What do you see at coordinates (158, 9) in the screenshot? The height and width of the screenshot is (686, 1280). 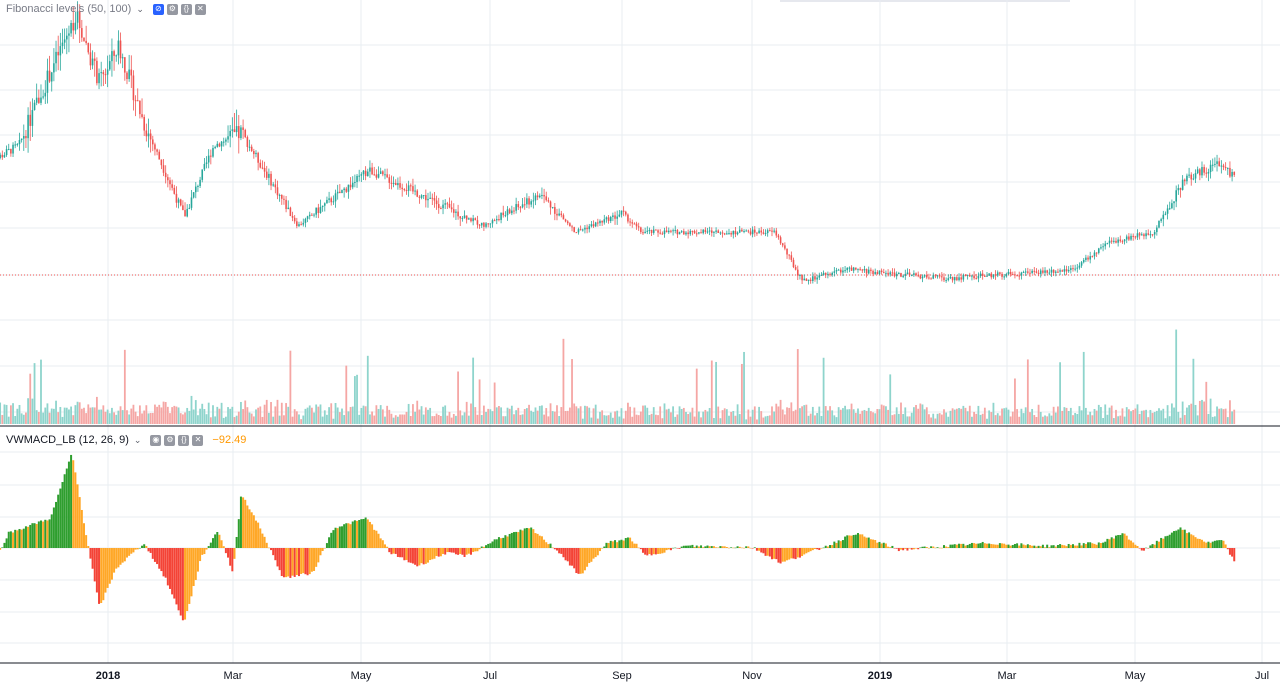 I see `eye-slash-icon: ⊘` at bounding box center [158, 9].